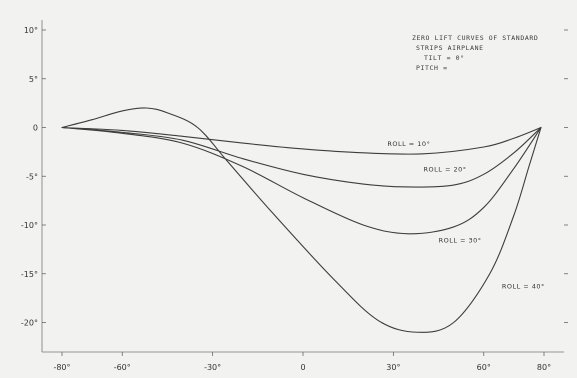 This screenshot has height=378, width=577. I want to click on y-tick-label: -20°, so click(29, 323).